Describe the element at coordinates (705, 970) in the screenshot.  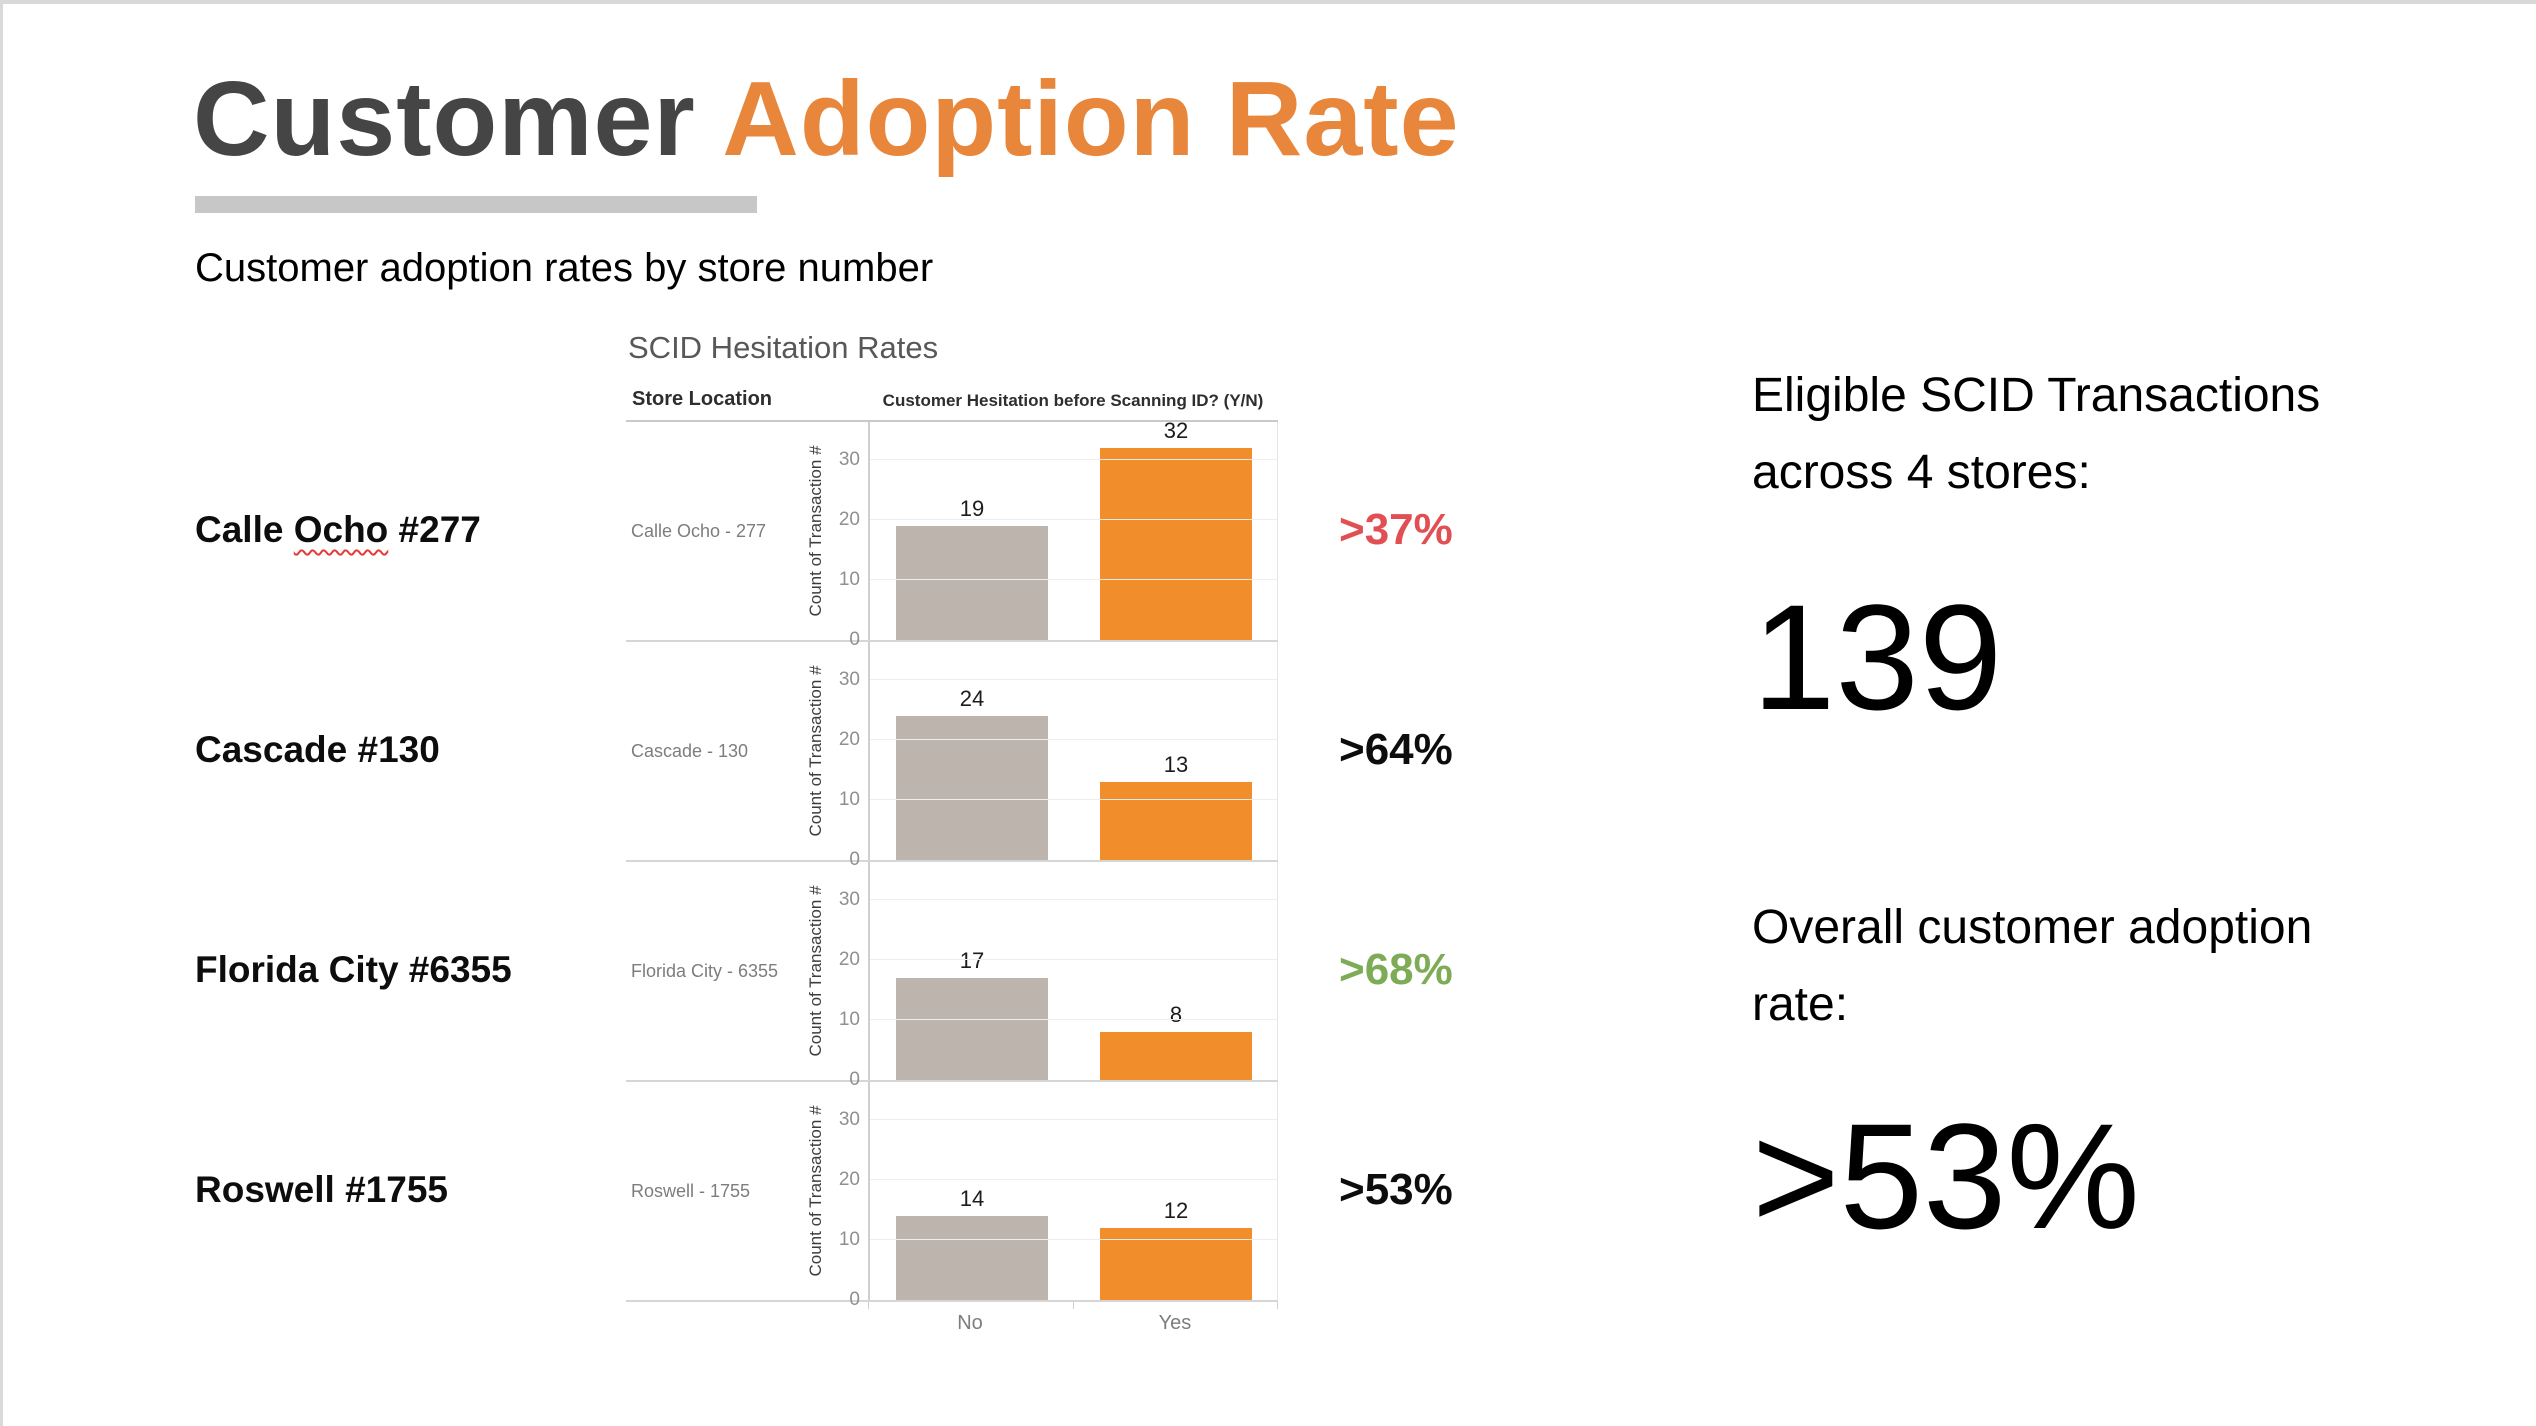
I see `store-location-cell: Florida City - 6355` at that location.